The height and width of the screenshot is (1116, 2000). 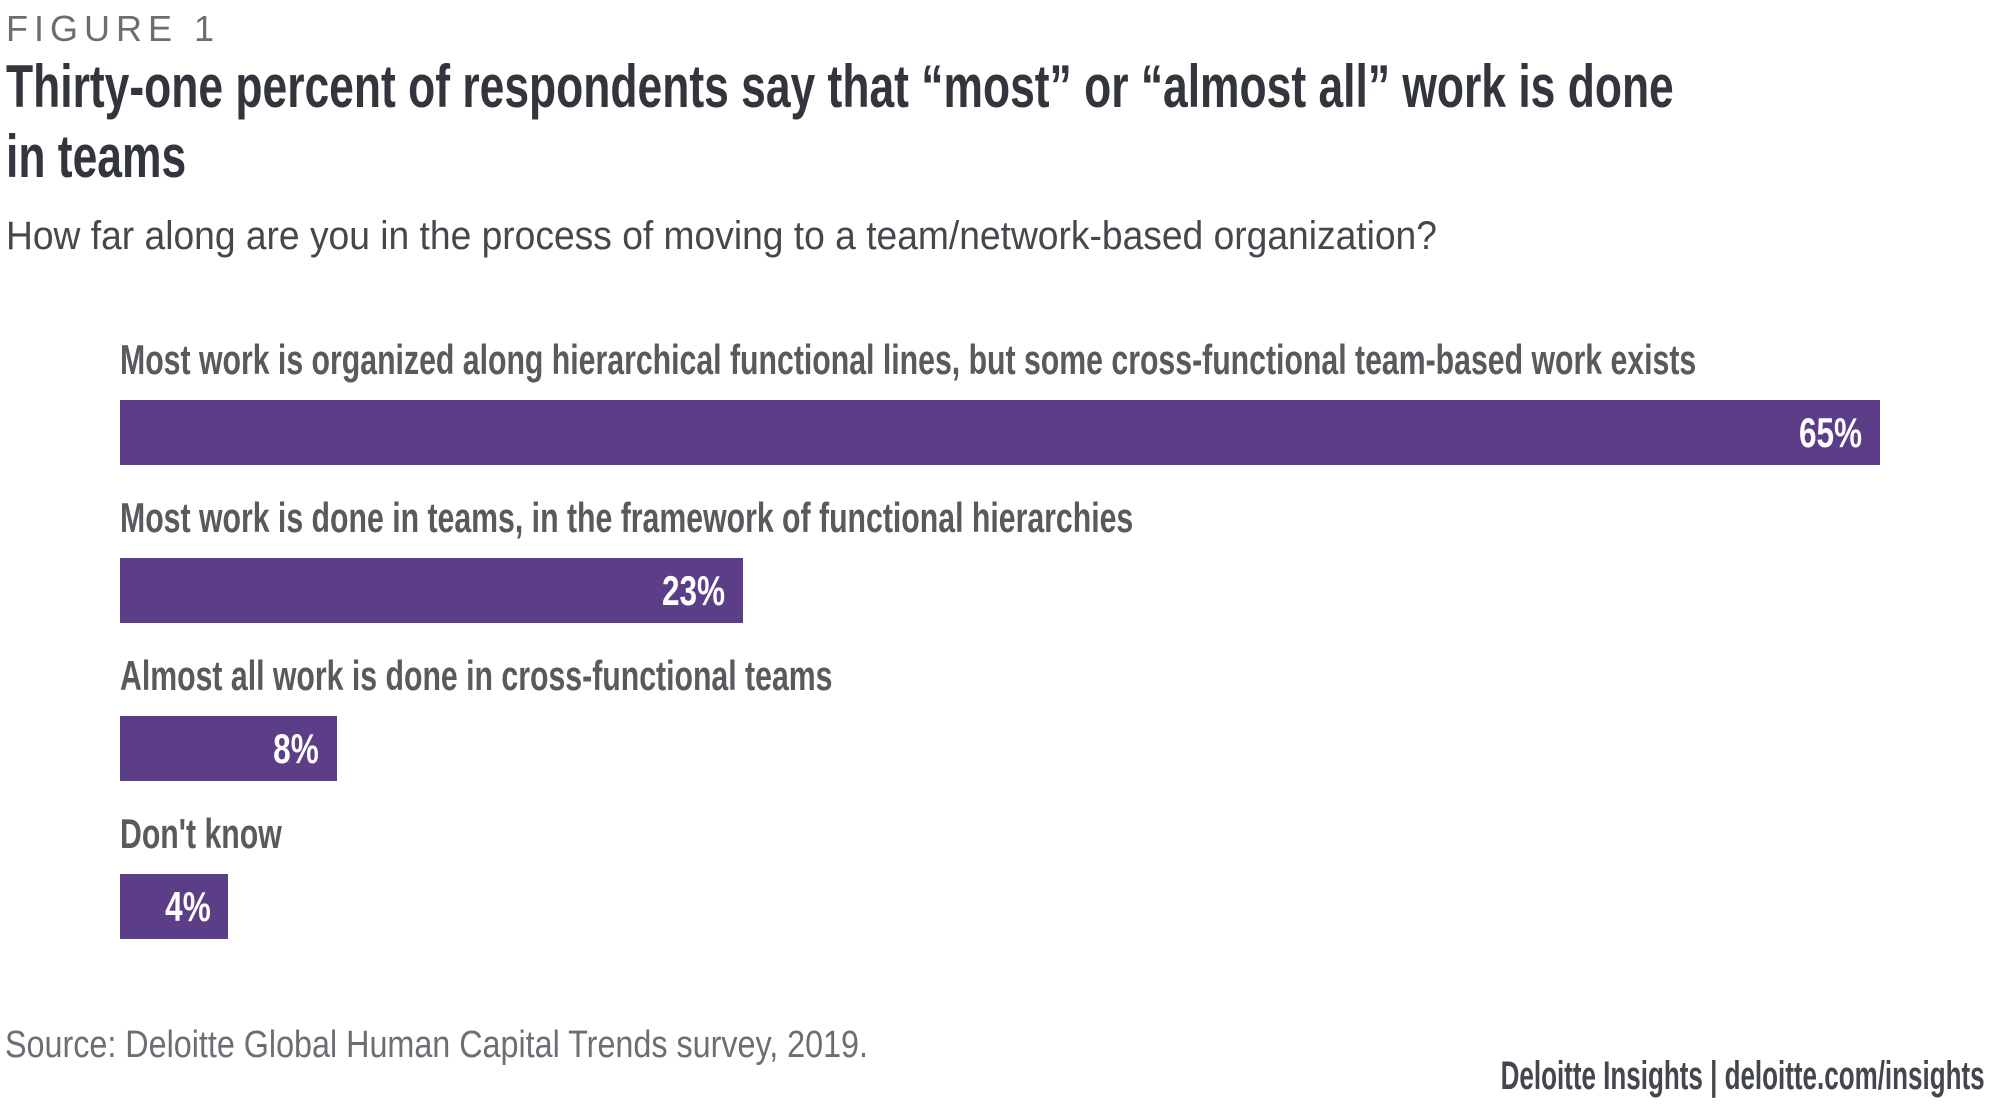 What do you see at coordinates (431, 590) in the screenshot?
I see `bar: 23%` at bounding box center [431, 590].